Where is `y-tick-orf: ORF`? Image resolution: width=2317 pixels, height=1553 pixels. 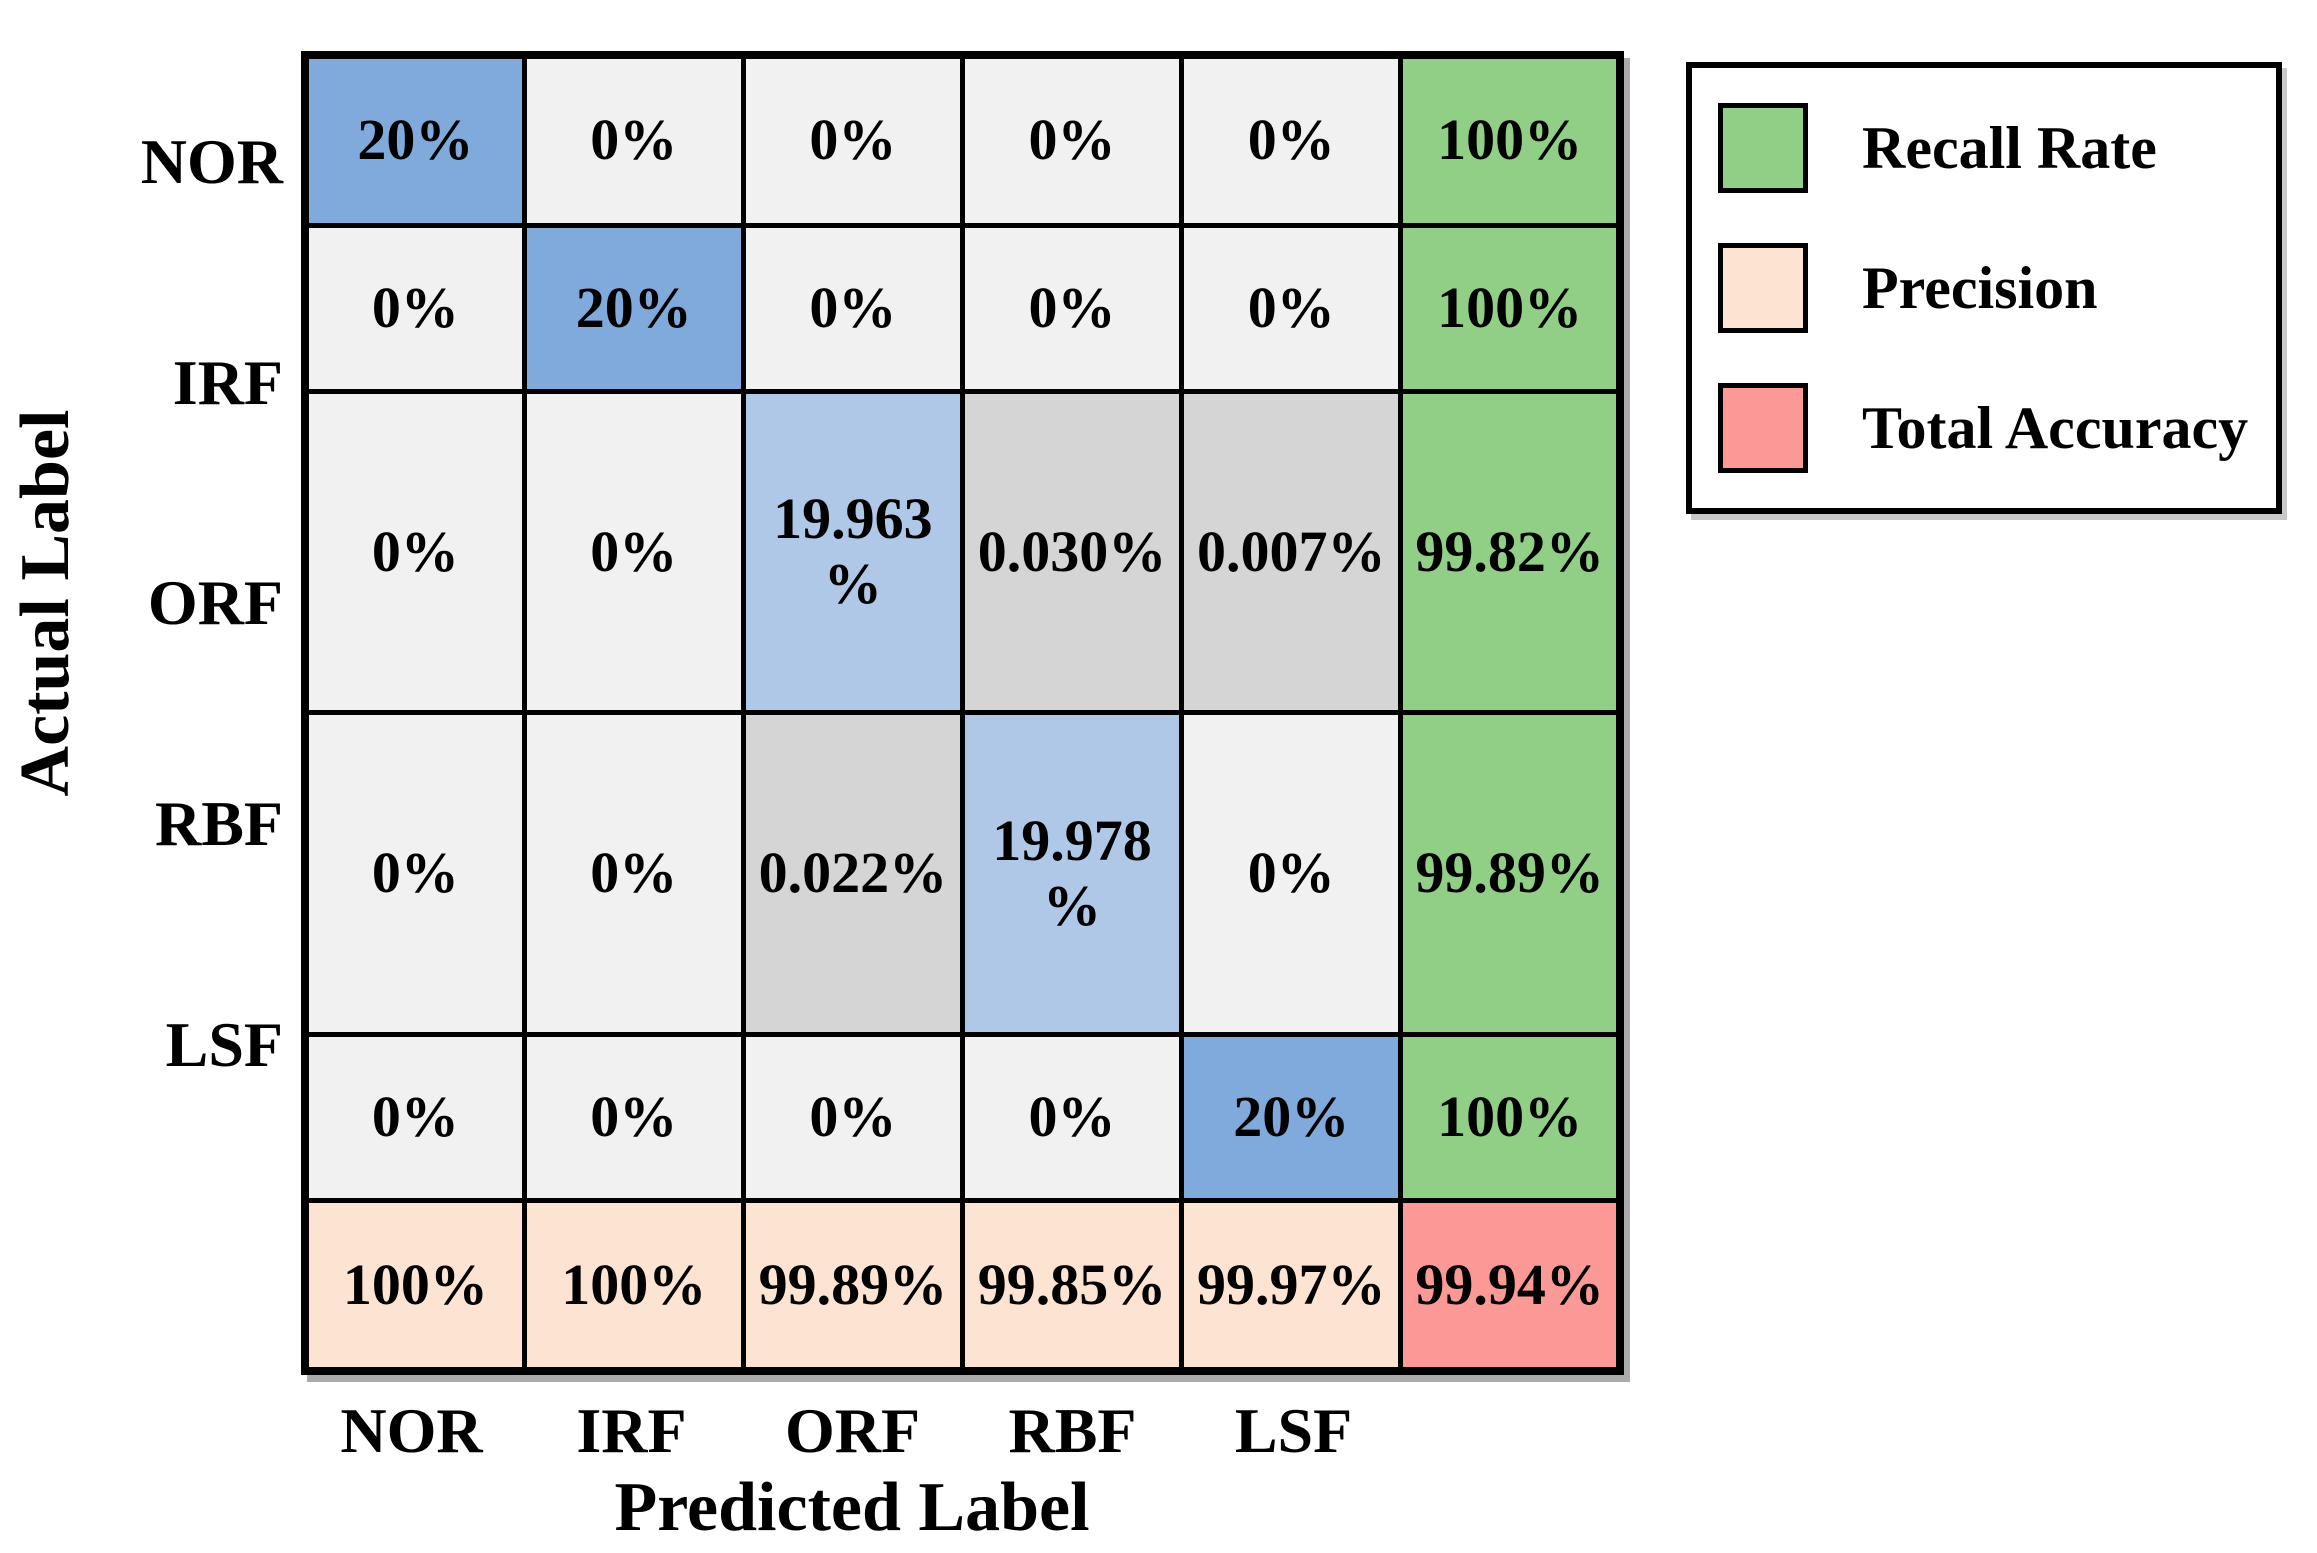
y-tick-orf: ORF is located at coordinates (215, 602).